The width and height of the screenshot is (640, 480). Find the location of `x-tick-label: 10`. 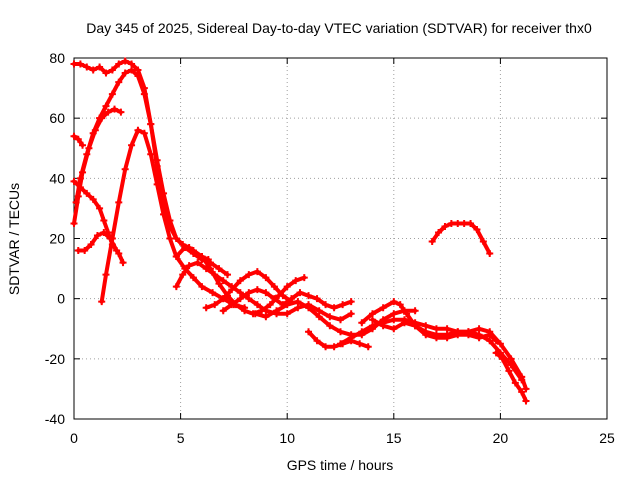

x-tick-label: 10 is located at coordinates (287, 438).